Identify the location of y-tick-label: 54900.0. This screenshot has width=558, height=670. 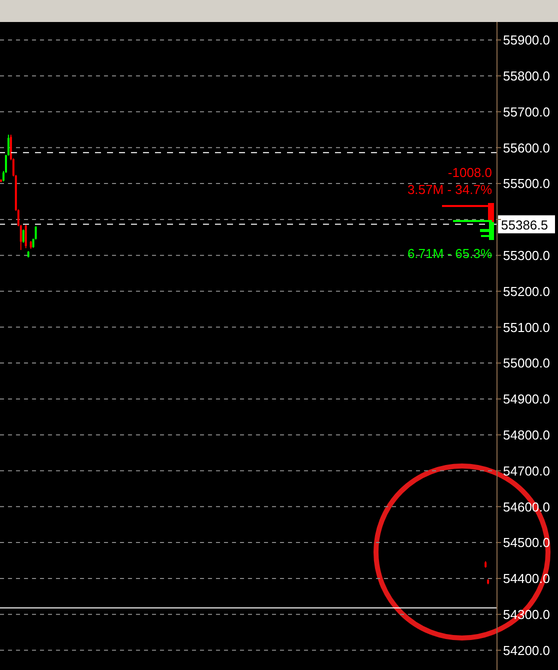
(526, 399).